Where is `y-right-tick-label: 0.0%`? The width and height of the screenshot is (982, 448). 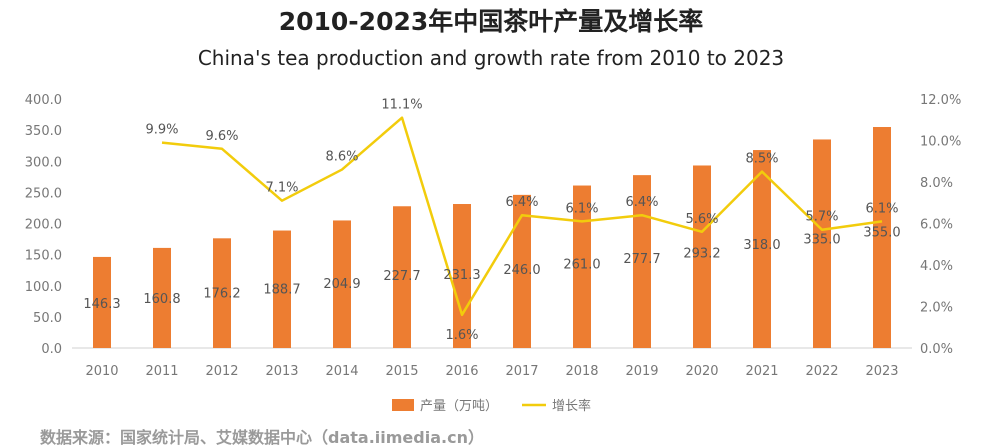 y-right-tick-label: 0.0% is located at coordinates (936, 349).